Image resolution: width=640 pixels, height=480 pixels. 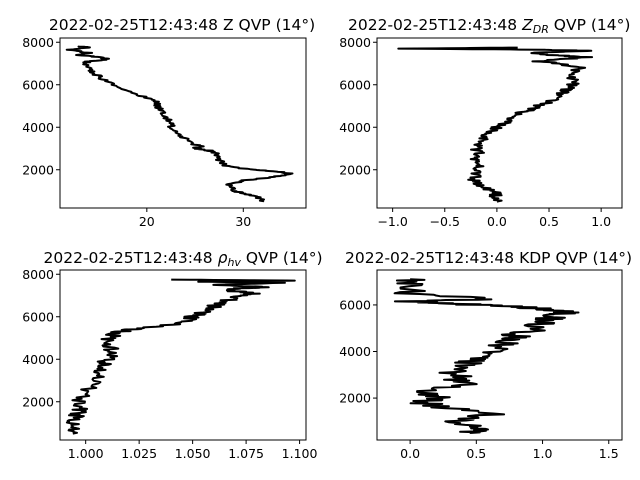 I want to click on panel-z-qvp-title: 2022-02-25T12:43:48 Z QVP (14°), so click(x=182, y=25).